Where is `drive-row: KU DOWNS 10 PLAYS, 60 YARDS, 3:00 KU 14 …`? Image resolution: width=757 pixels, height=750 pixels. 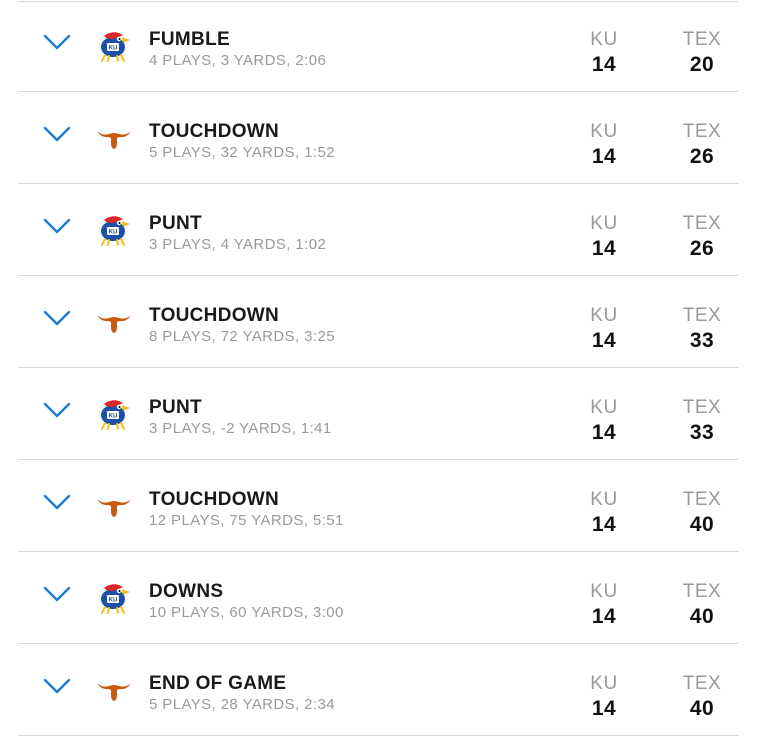 drive-row: KU DOWNS 10 PLAYS, 60 YARDS, 3:00 KU 14 … is located at coordinates (378, 598).